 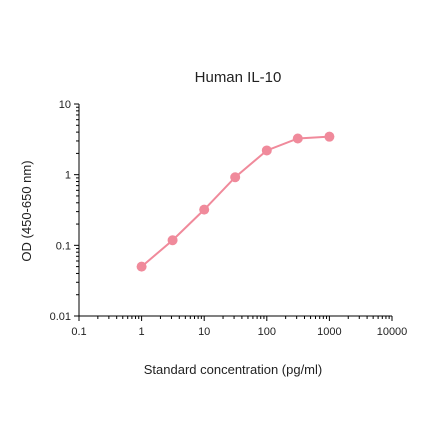 I want to click on y-tick-label: 0.01, so click(x=60, y=317).